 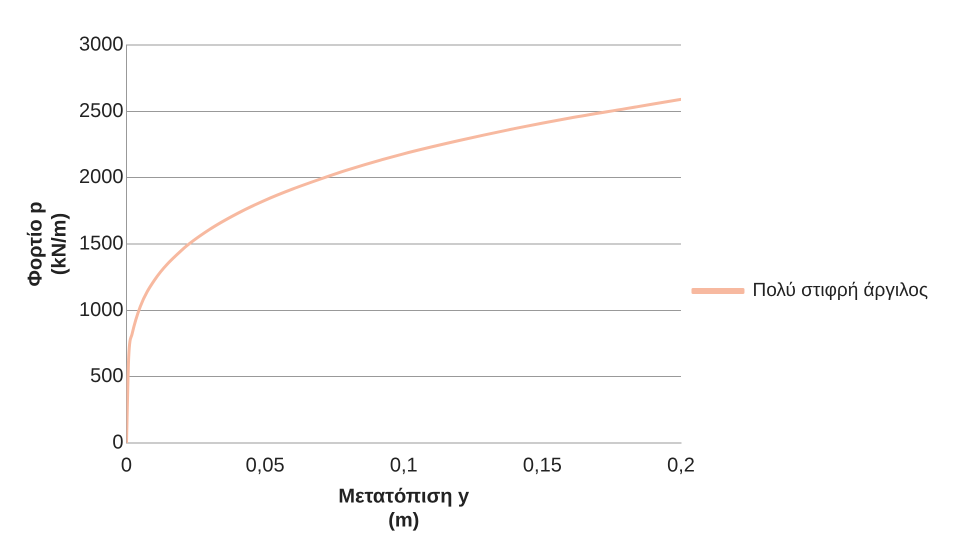 I want to click on y-tick-label: 3000, so click(x=101, y=45).